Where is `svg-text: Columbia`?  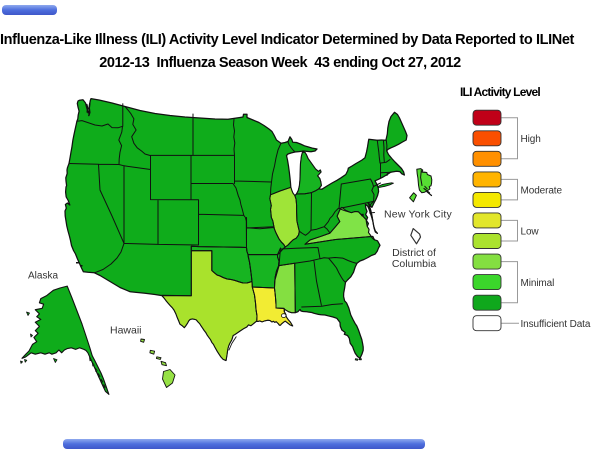 svg-text: Columbia is located at coordinates (414, 264).